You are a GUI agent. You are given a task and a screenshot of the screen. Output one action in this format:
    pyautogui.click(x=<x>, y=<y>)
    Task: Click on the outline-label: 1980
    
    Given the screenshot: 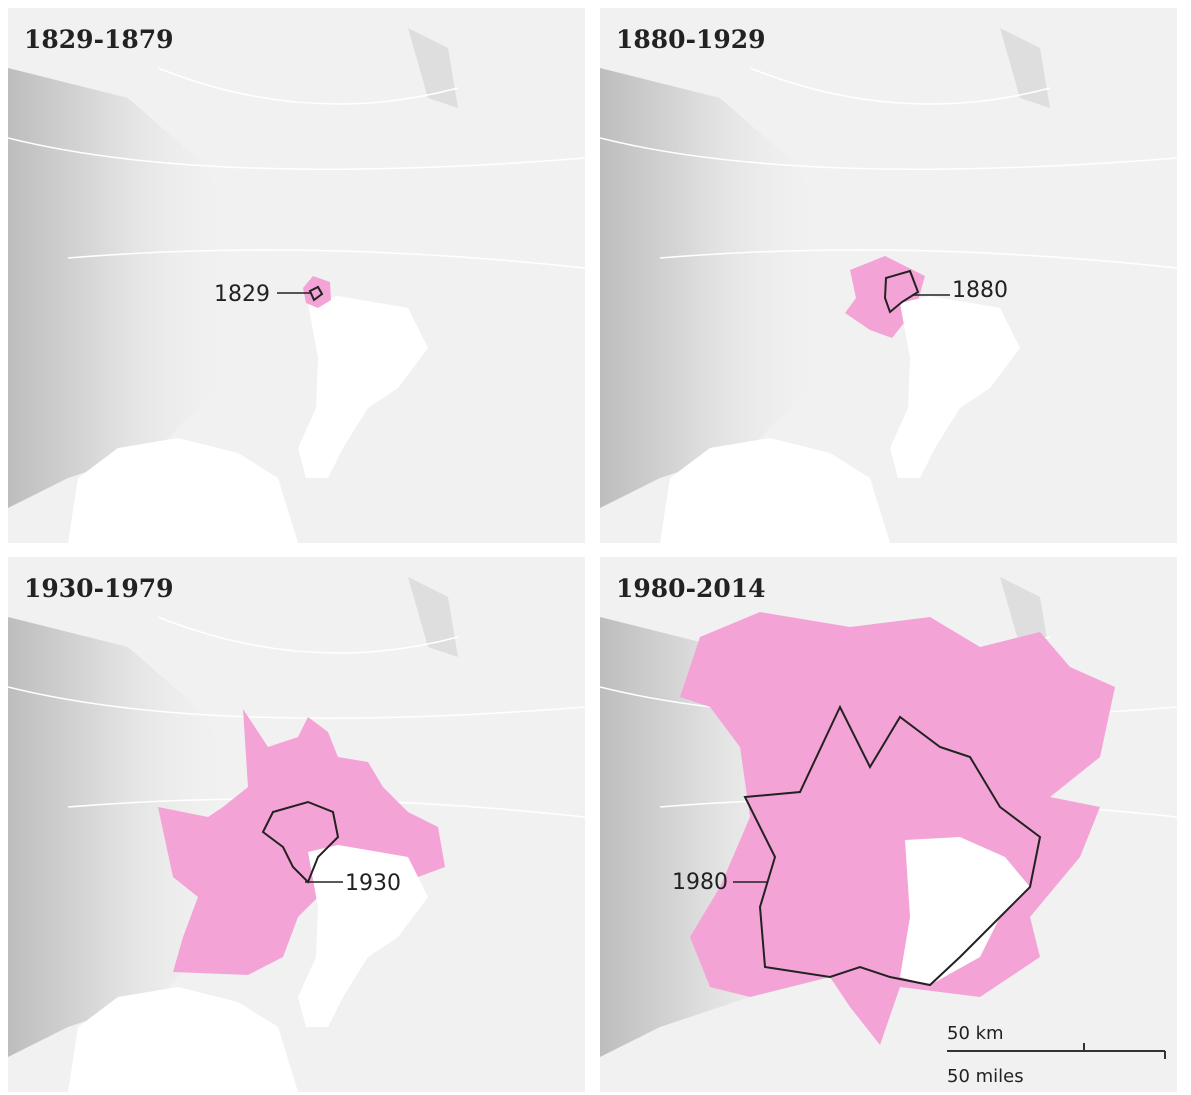 What is the action you would take?
    pyautogui.click(x=700, y=882)
    